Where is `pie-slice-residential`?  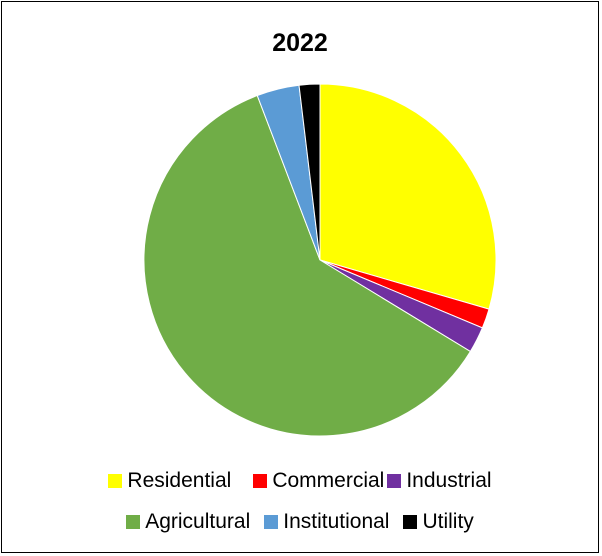
pie-slice-residential is located at coordinates (408, 196).